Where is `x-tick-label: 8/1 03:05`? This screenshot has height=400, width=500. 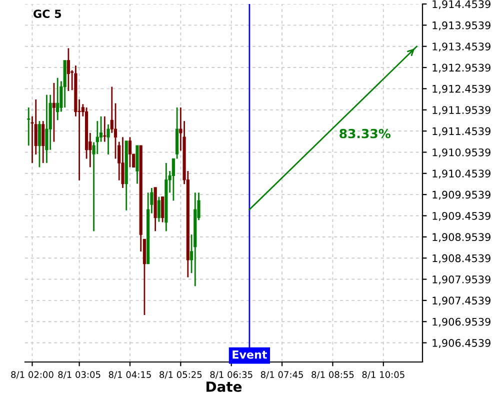
x-tick-label: 8/1 03:05 is located at coordinates (79, 375).